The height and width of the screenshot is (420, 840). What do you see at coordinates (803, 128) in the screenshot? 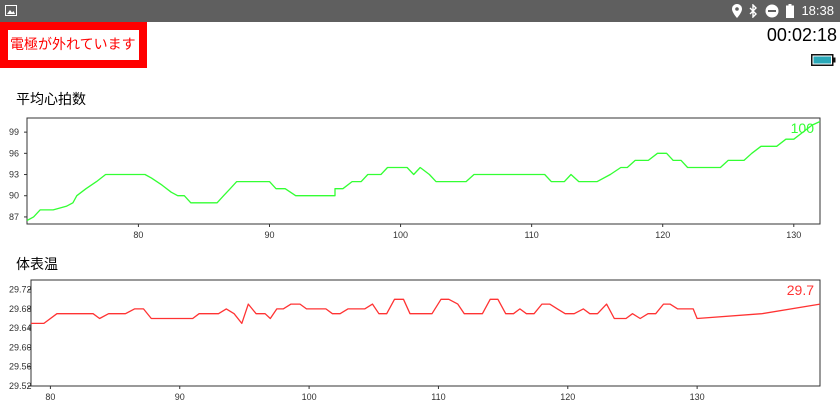
I see `heart-rate-current-value: 100` at bounding box center [803, 128].